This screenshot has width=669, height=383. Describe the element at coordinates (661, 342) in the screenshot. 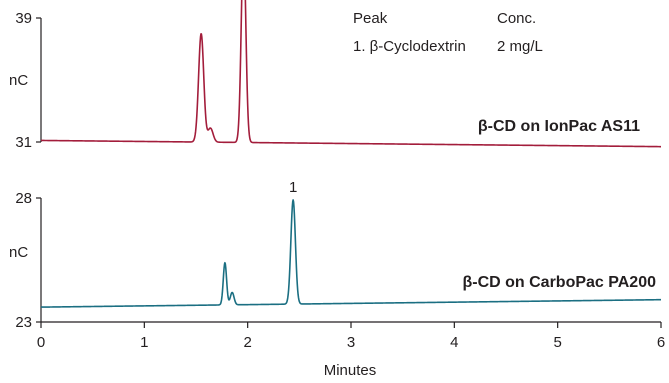

I see `x-tick-label: 6` at that location.